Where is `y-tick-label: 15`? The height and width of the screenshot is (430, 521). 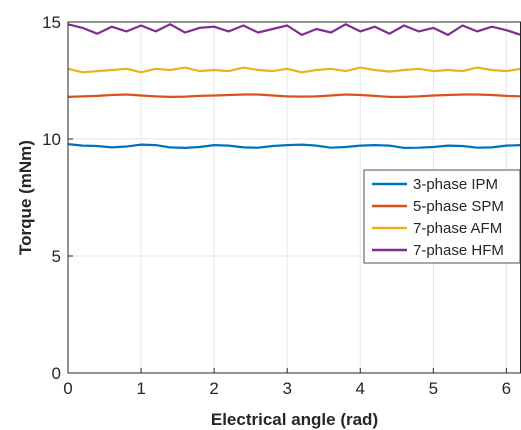
y-tick-label: 15 is located at coordinates (51, 22).